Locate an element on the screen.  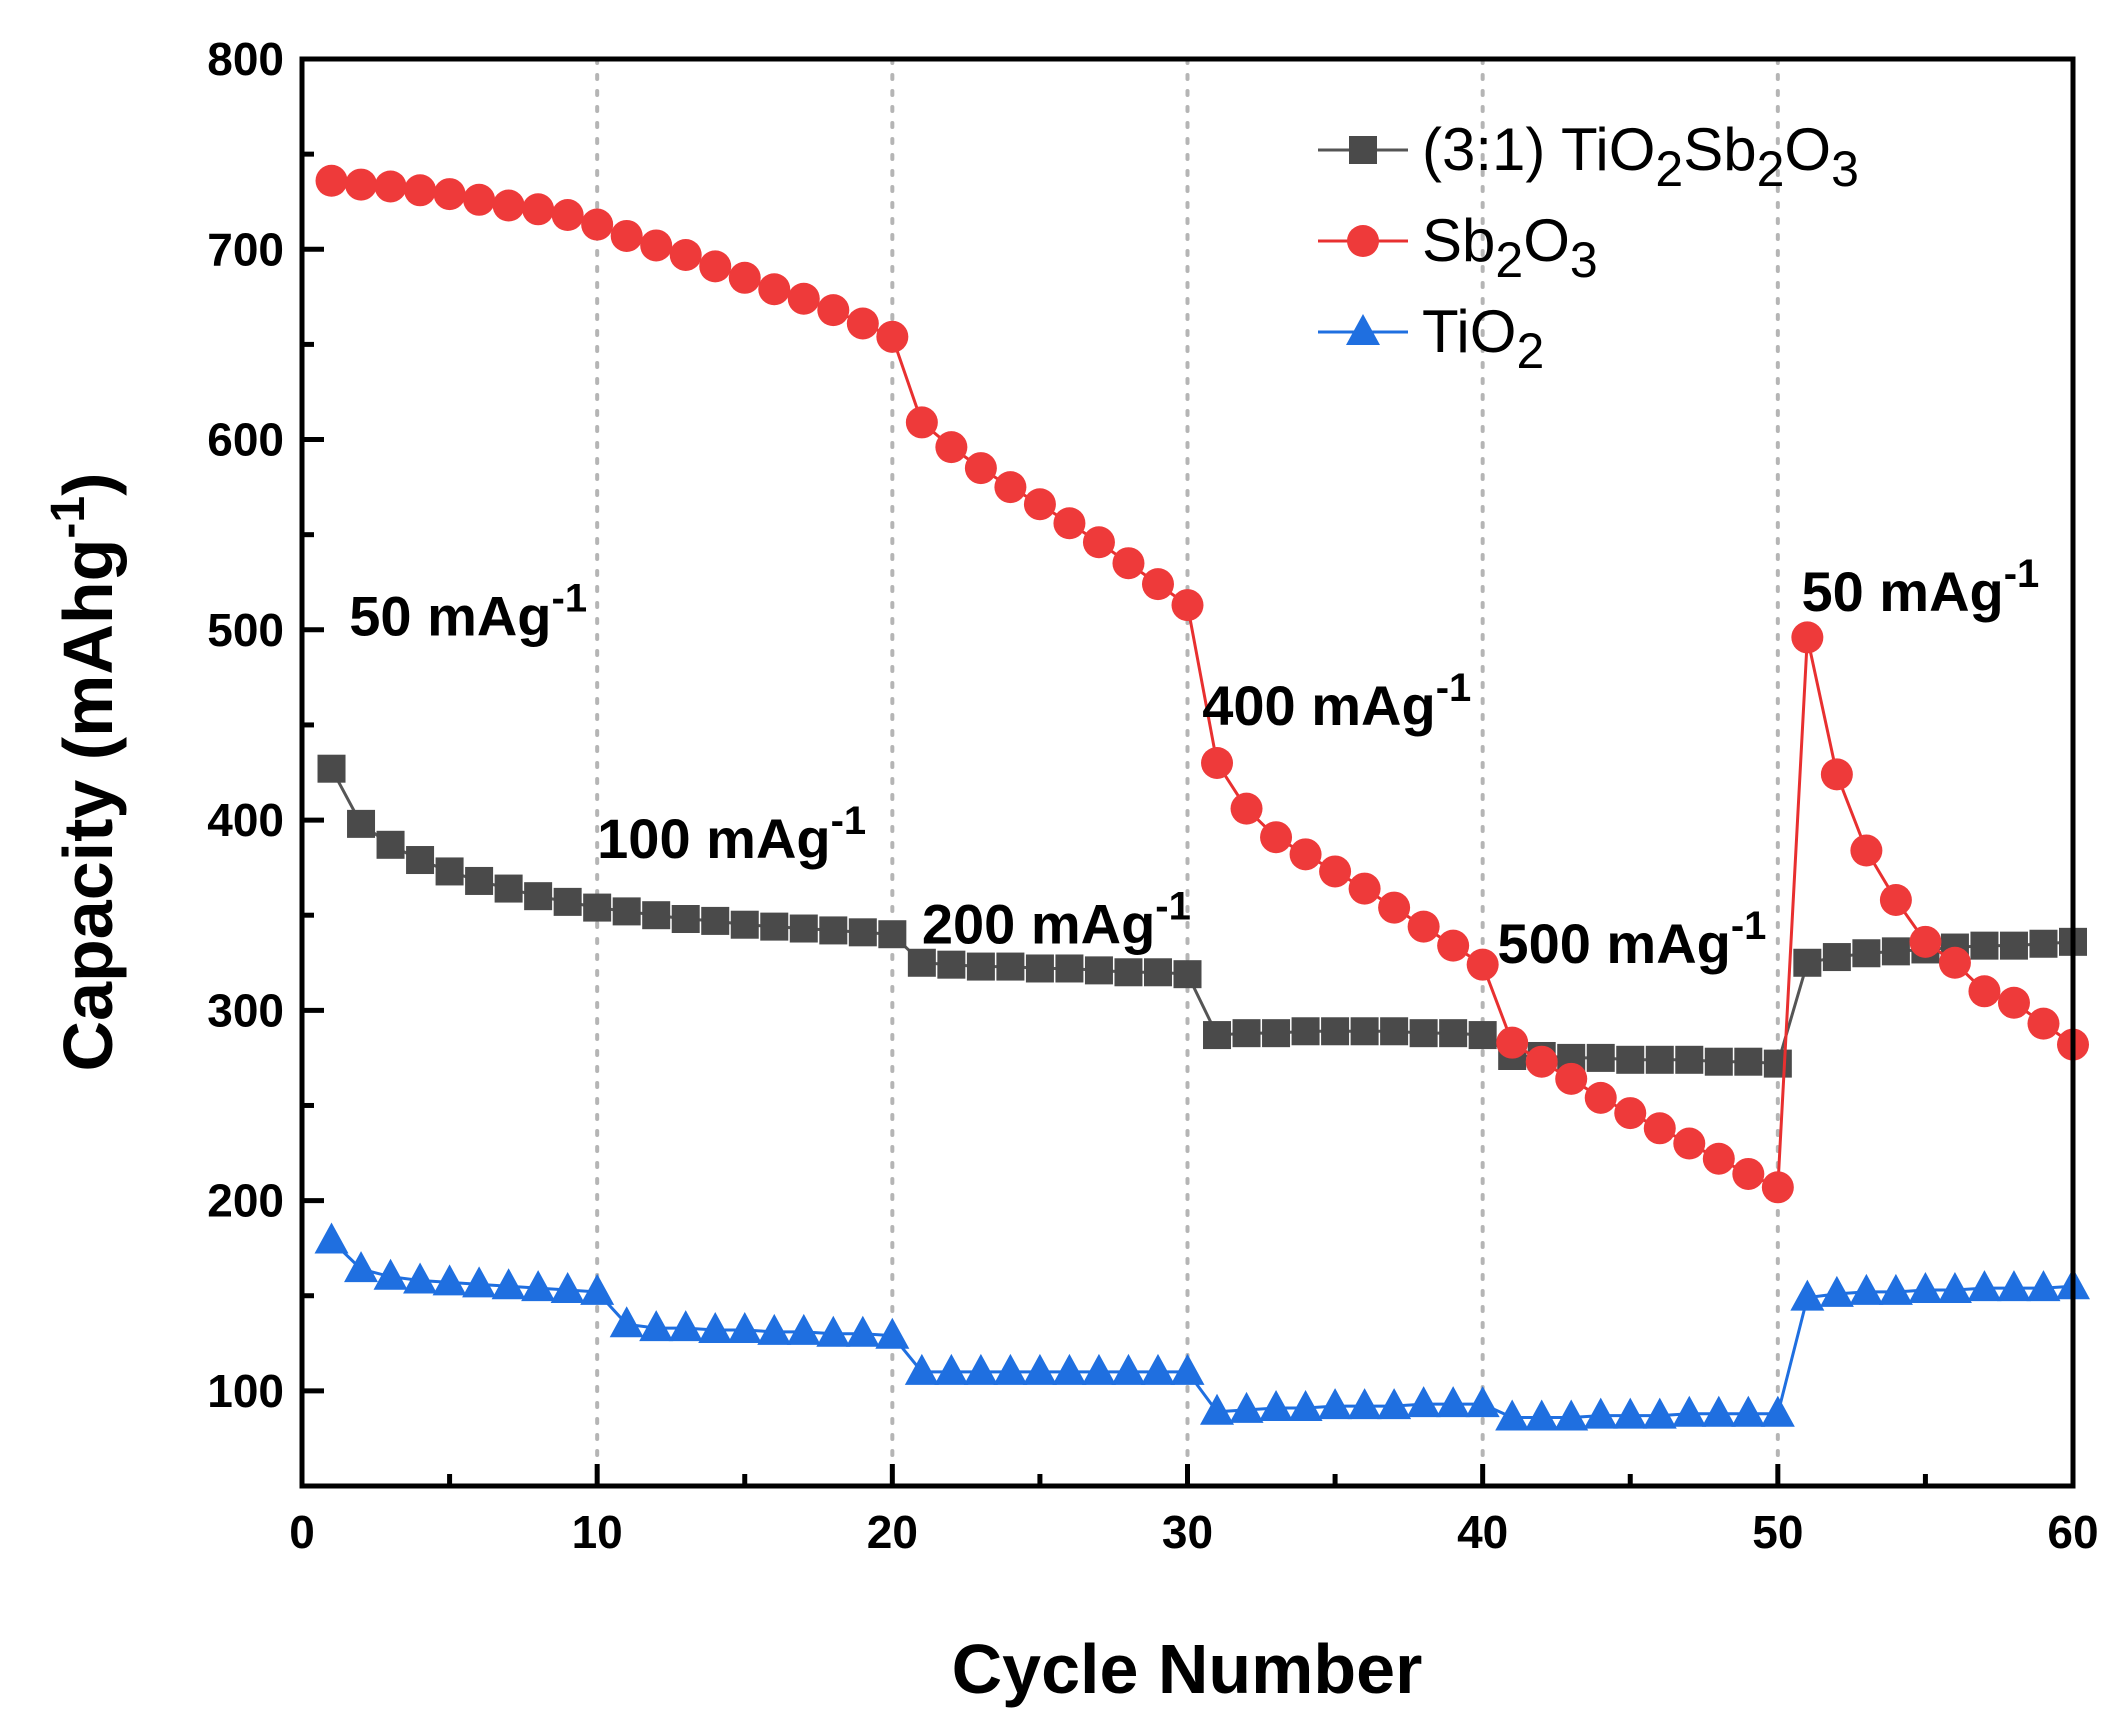
y-axis-title-close: ) is located at coordinates (88, 484).